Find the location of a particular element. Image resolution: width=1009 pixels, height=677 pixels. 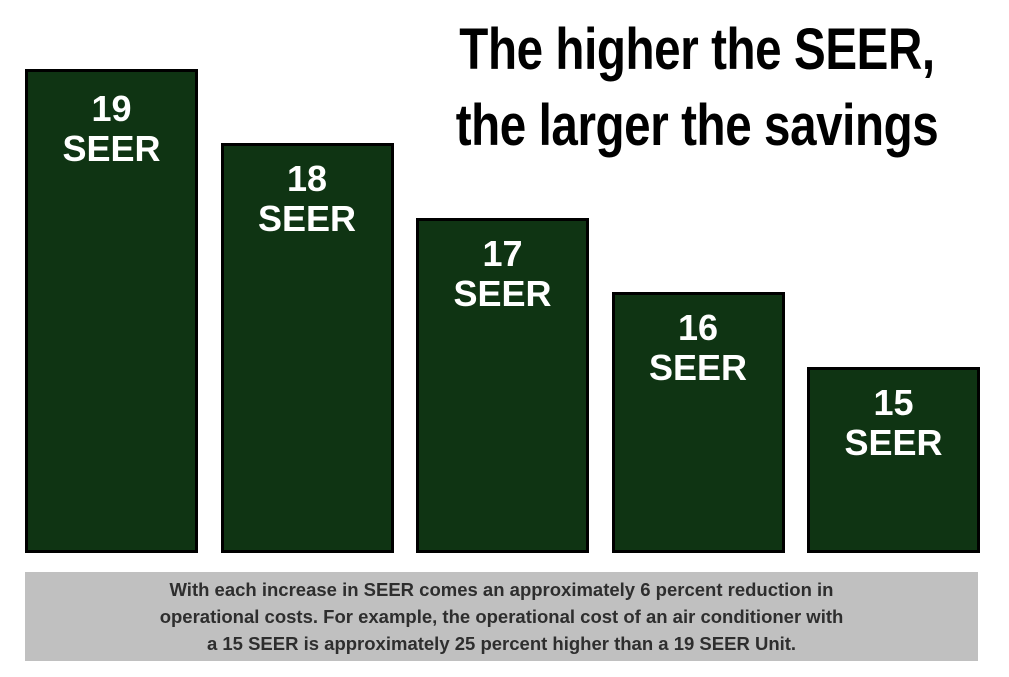

bar: 18 SEER is located at coordinates (307, 348).